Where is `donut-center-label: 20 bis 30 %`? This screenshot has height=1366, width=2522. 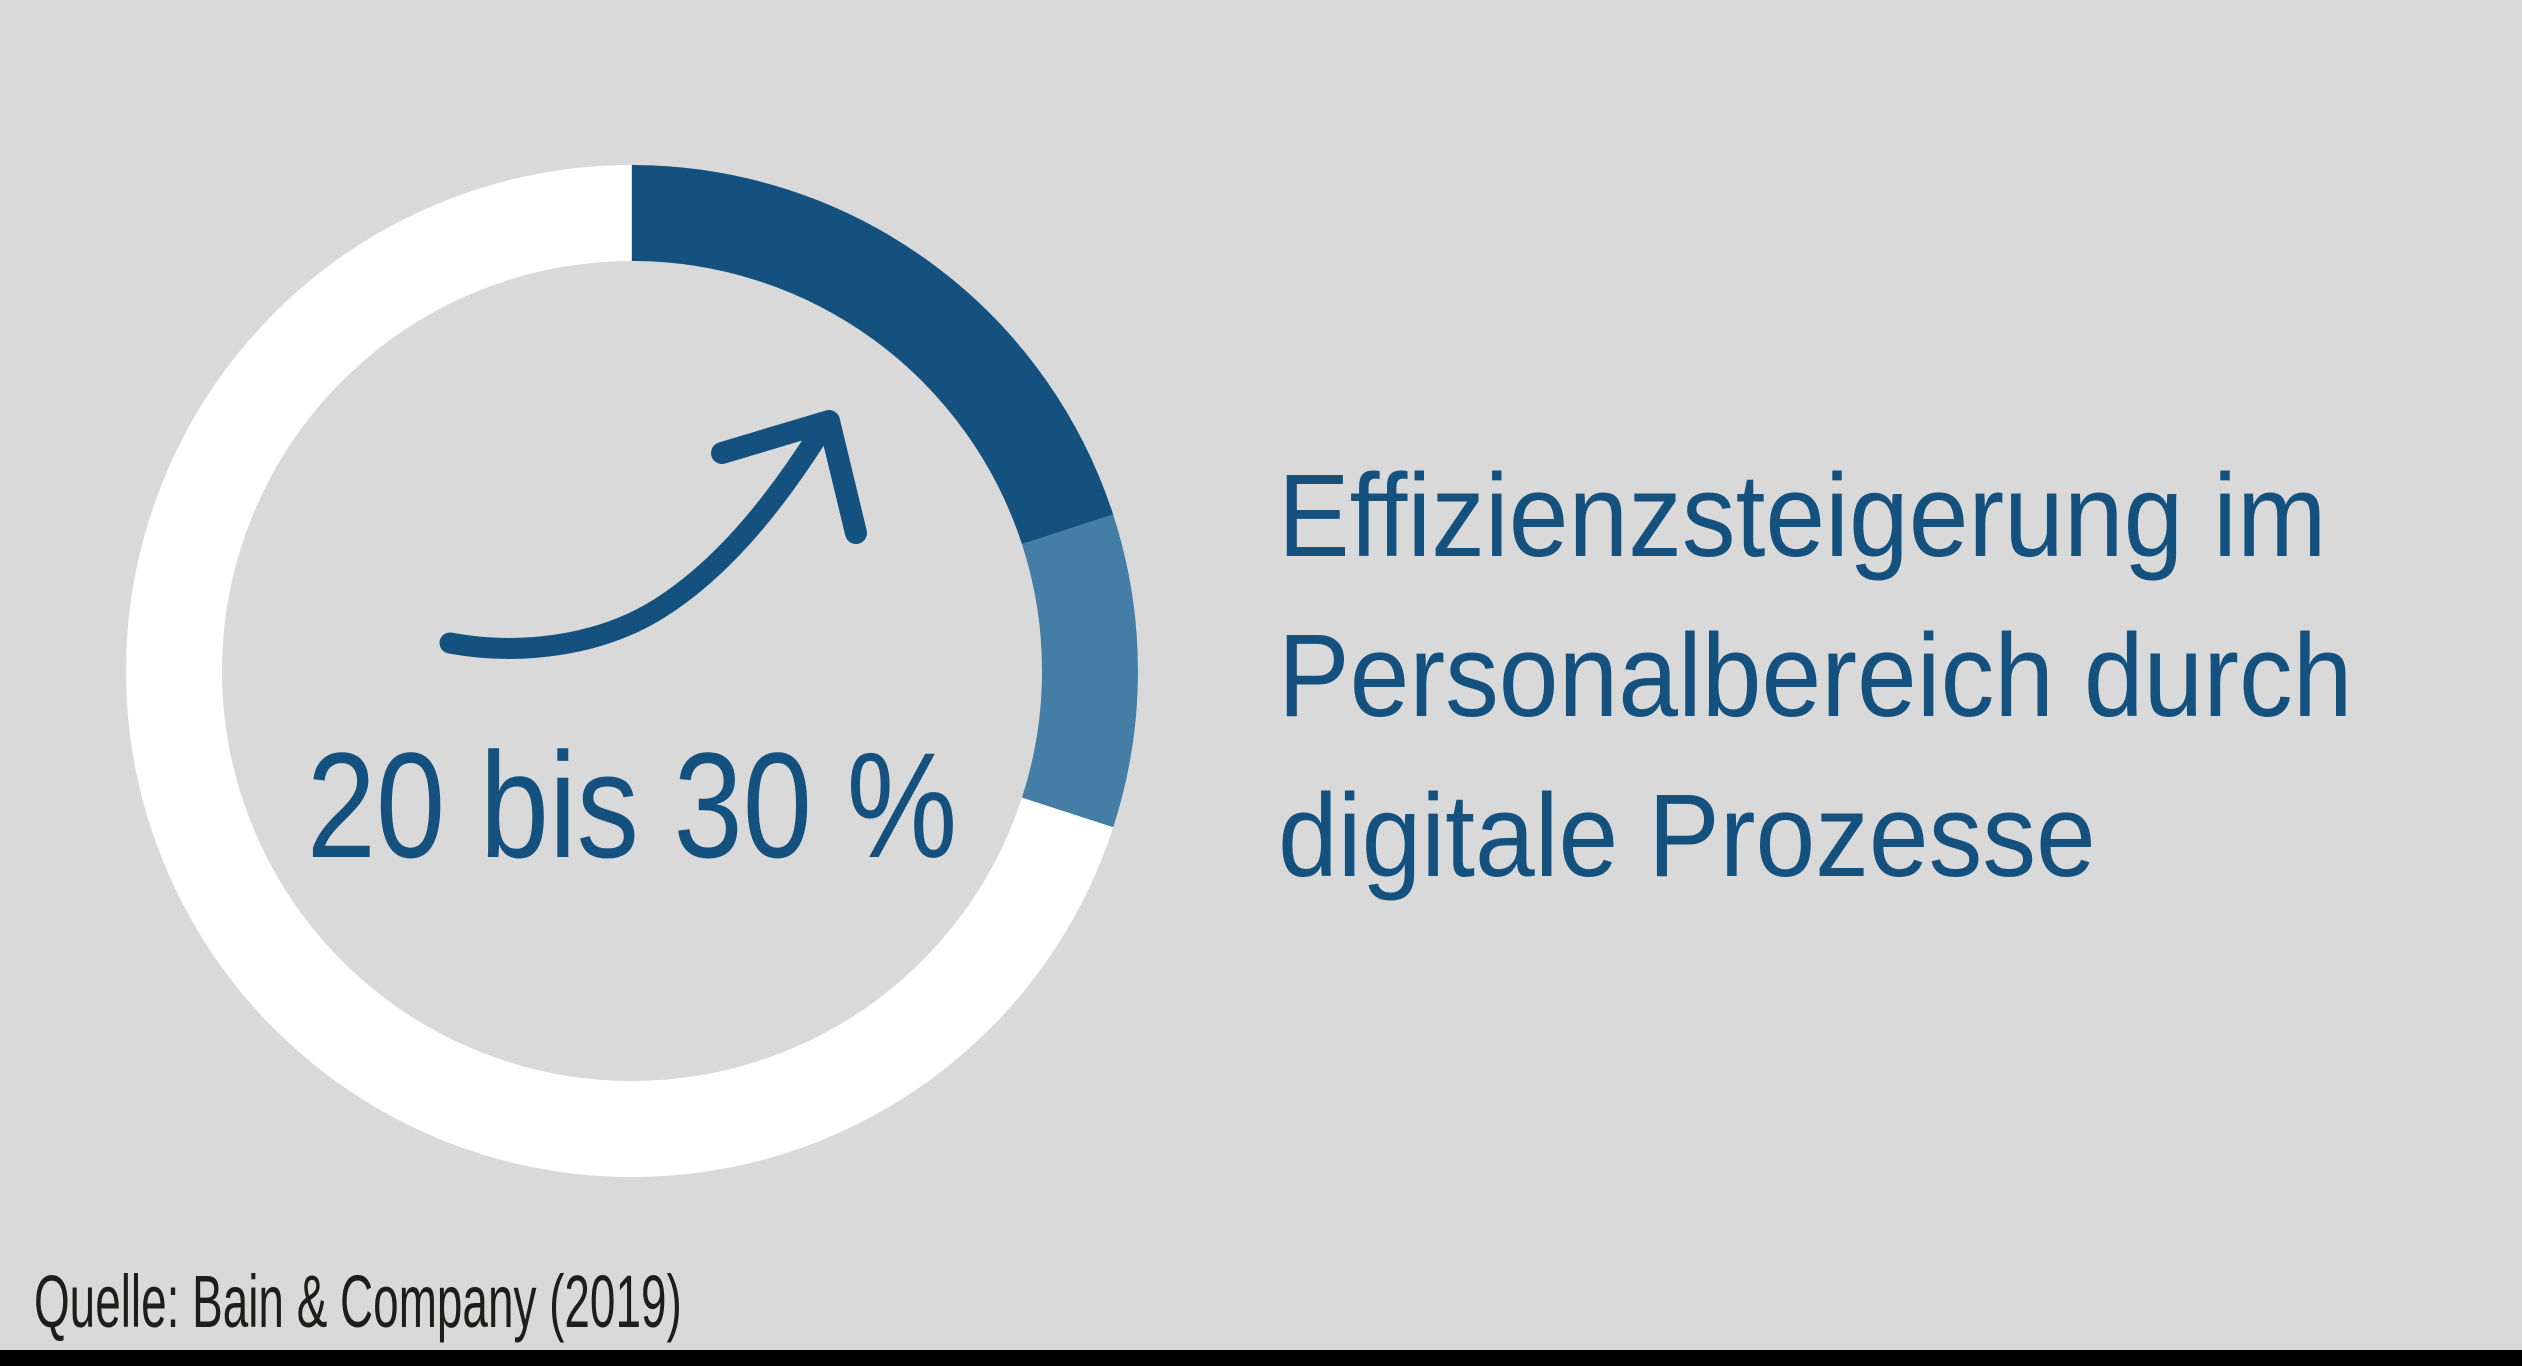
donut-center-label: 20 bis 30 % is located at coordinates (632, 805).